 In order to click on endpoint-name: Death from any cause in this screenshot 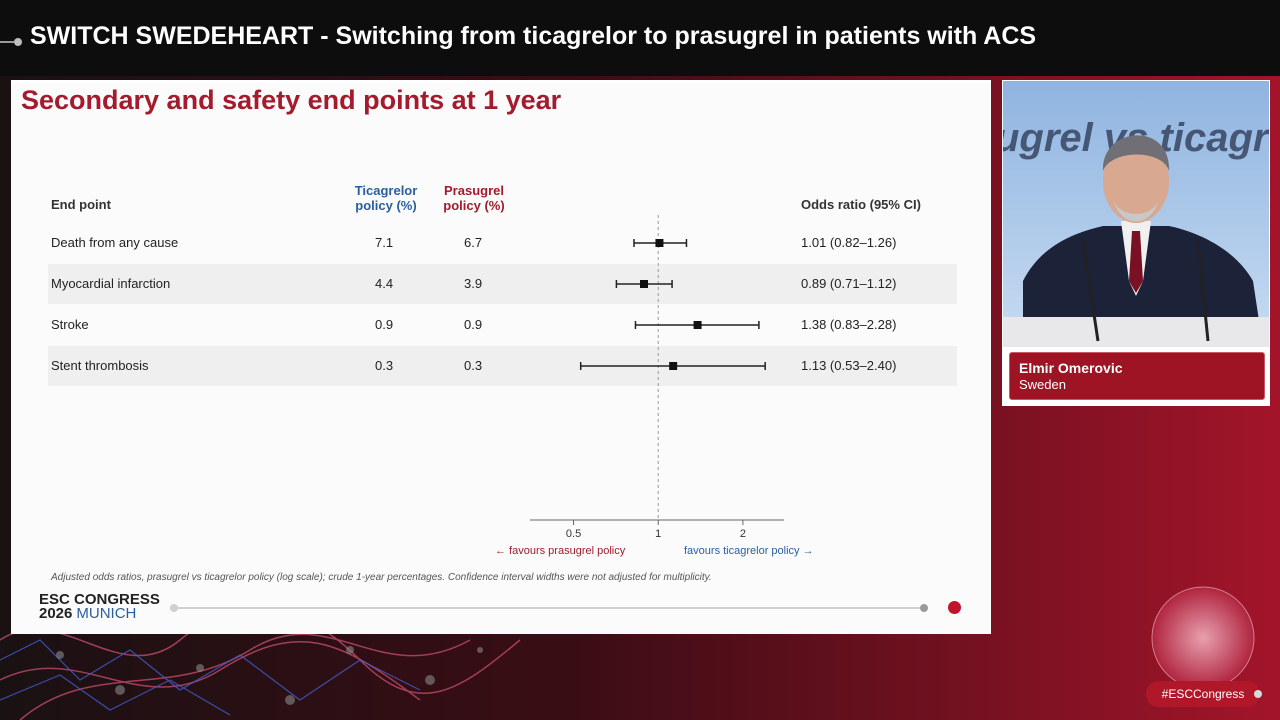, I will do `click(115, 242)`.